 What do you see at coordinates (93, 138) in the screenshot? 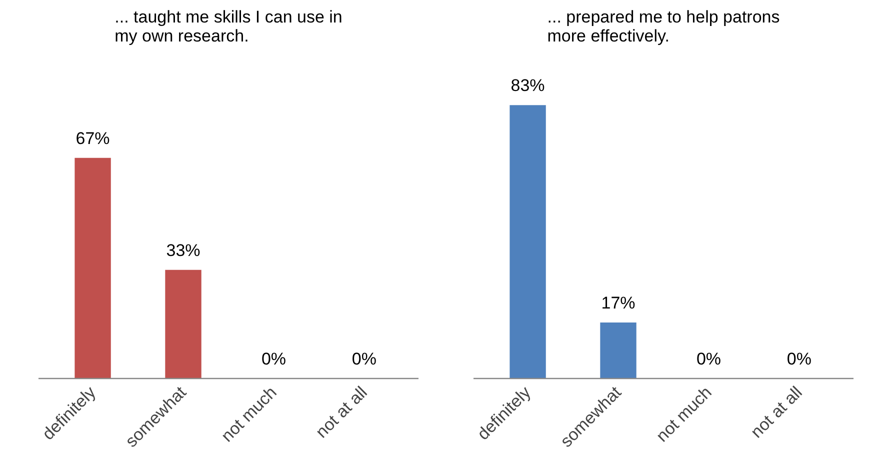
I see `data-label: 67%` at bounding box center [93, 138].